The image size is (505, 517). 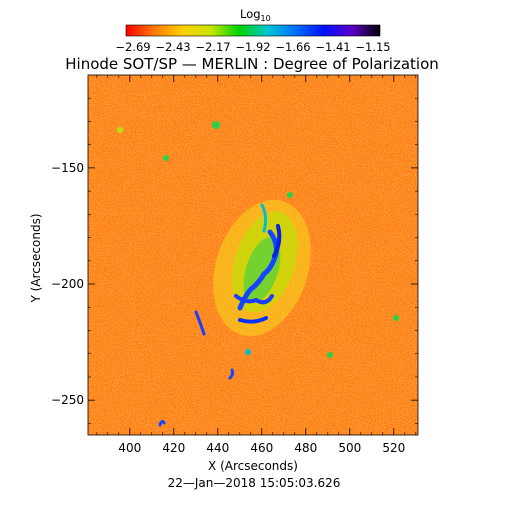 I want to click on colorbar-labels: −2.69 −2.43 −2.17 −1.92 −1.66 −1.41 −1.15, so click(x=252, y=47).